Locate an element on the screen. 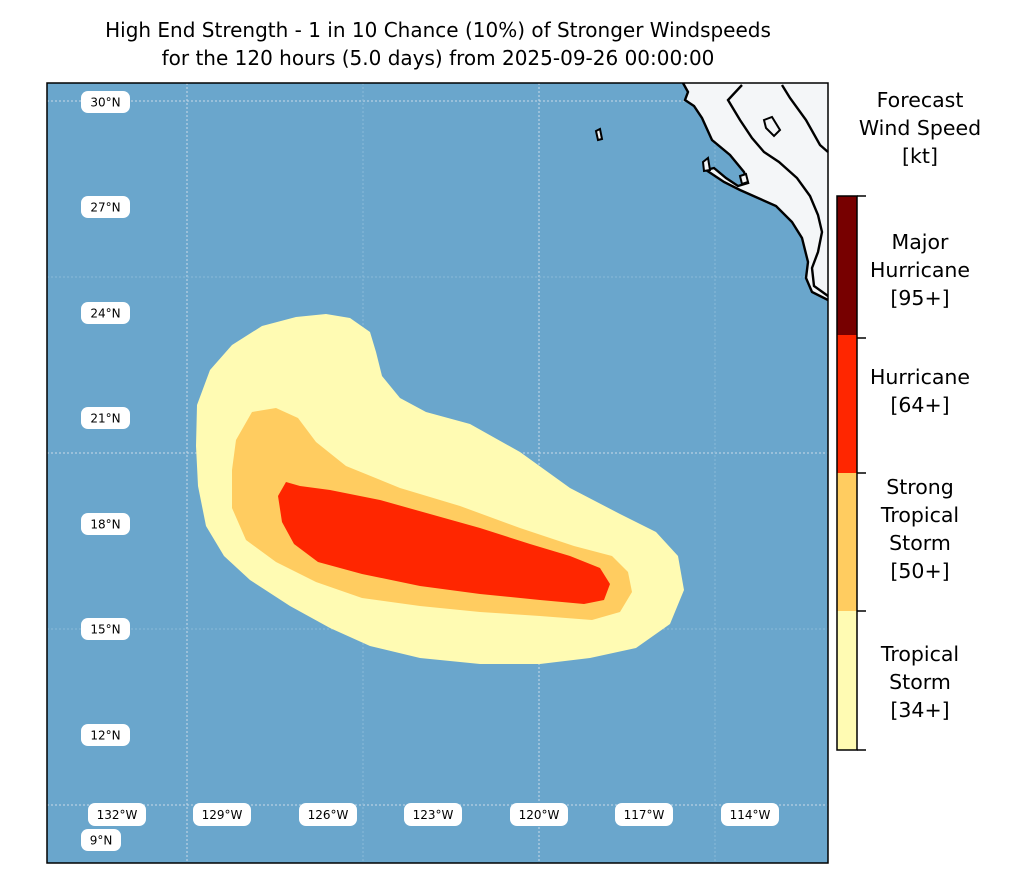 Image resolution: width=1015 pixels, height=884 pixels. land-baja-california is located at coordinates (711, 192).